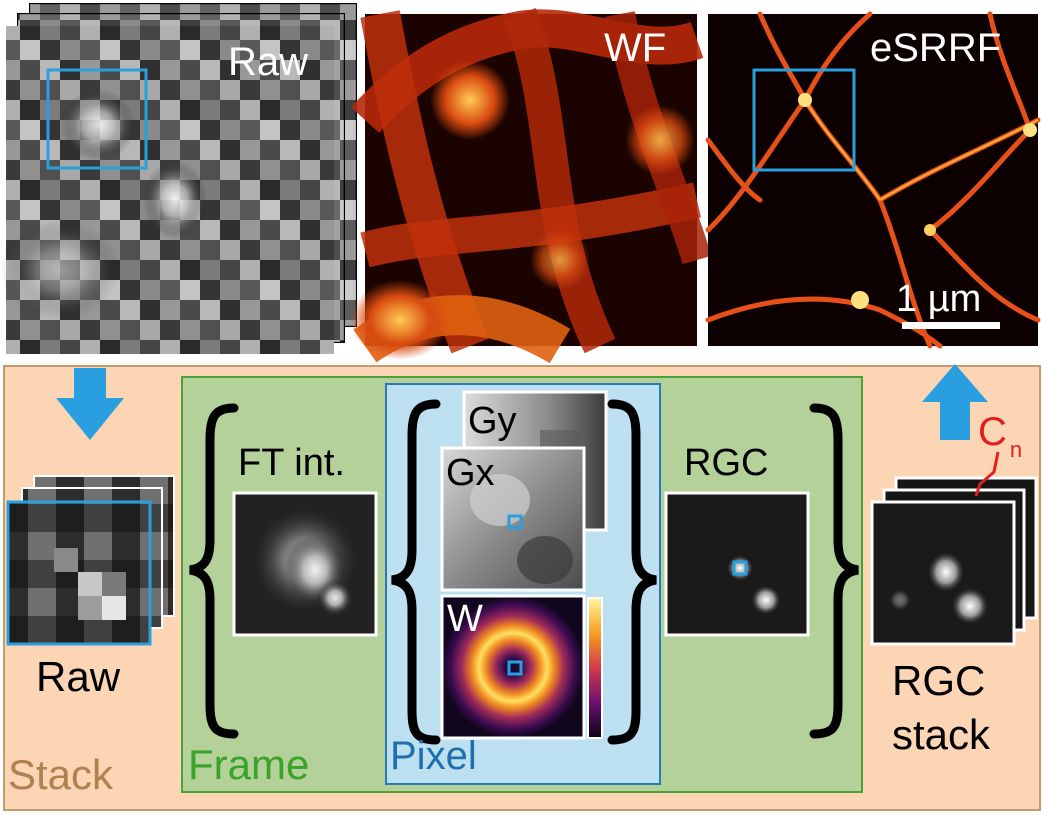 This screenshot has height=816, width=1044. What do you see at coordinates (954, 548) in the screenshot?
I see `rgc-stack` at bounding box center [954, 548].